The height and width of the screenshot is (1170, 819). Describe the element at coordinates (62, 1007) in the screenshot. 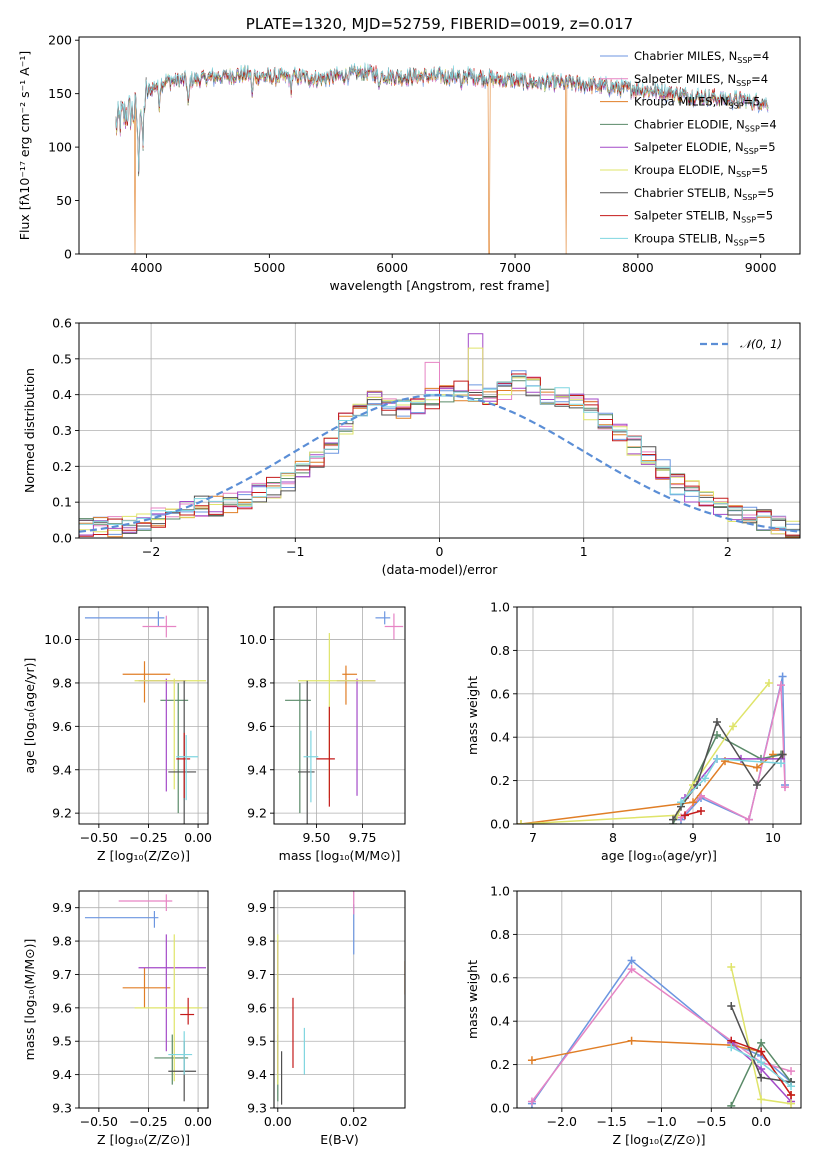

I see `y-tick-label: 9.6` at that location.